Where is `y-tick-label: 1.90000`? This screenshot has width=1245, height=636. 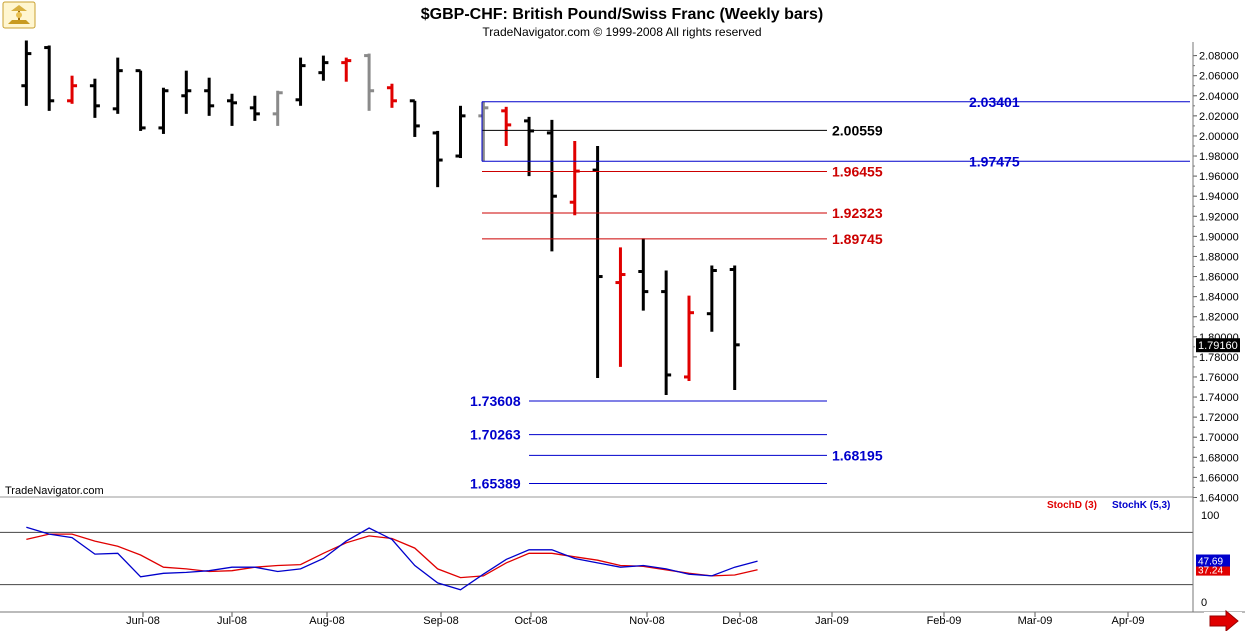 y-tick-label: 1.90000 is located at coordinates (1219, 237).